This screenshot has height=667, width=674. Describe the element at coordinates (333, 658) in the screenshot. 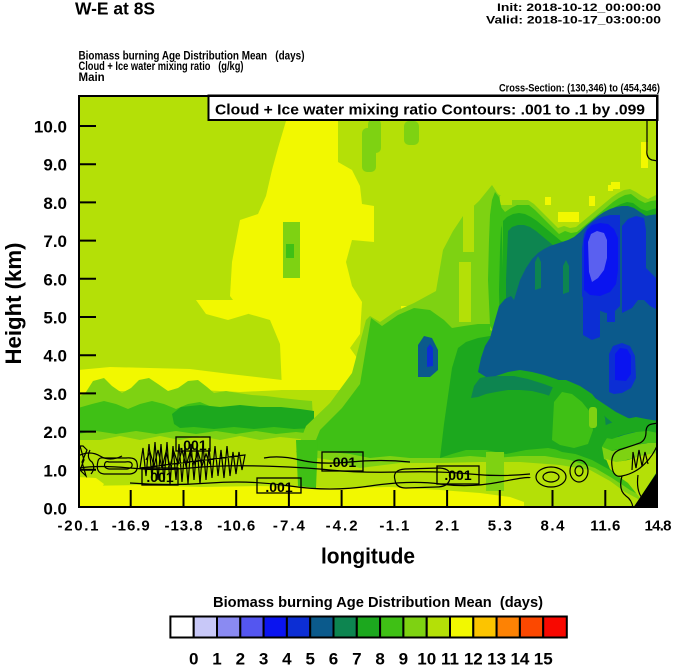

I see `svg-text: 6` at that location.